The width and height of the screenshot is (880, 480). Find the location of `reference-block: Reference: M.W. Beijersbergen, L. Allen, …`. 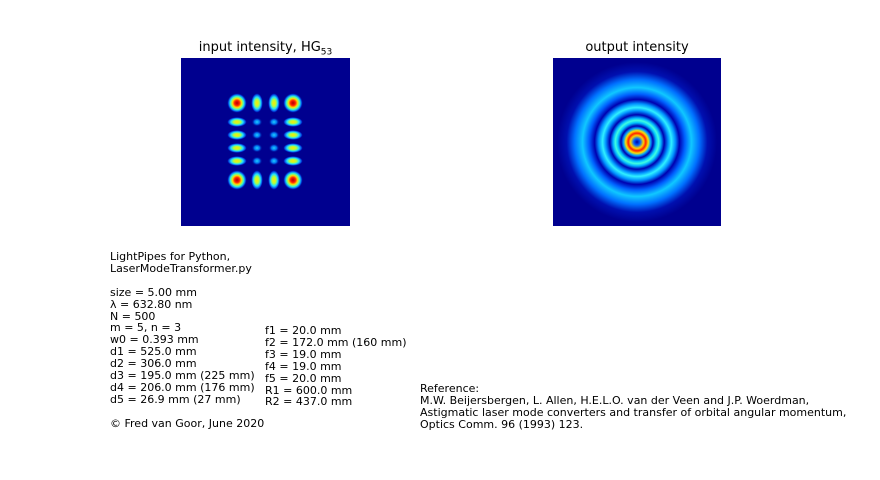

reference-block: Reference: M.W. Beijersbergen, L. Allen, … is located at coordinates (633, 407).